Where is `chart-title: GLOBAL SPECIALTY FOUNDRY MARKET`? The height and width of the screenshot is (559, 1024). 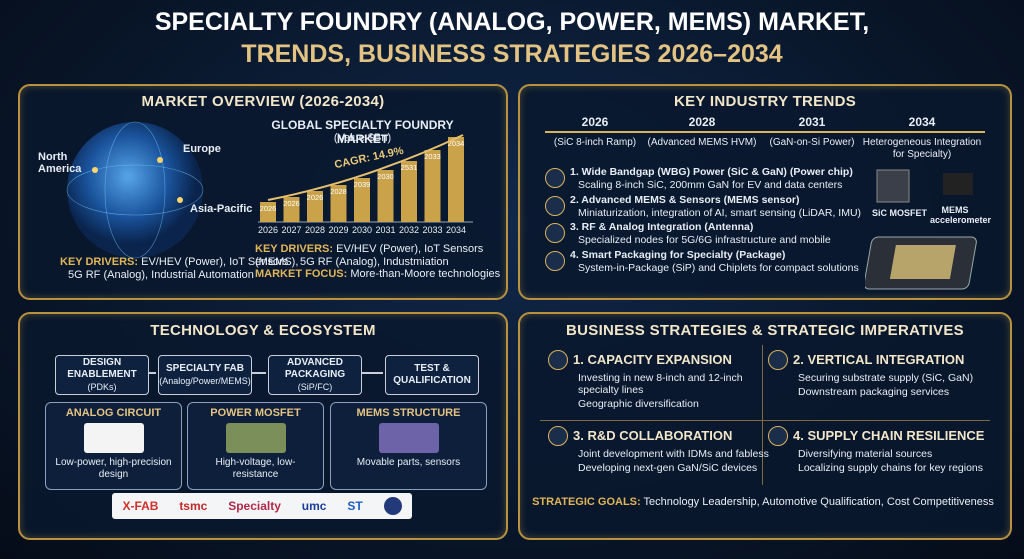 chart-title: GLOBAL SPECIALTY FOUNDRY MARKET is located at coordinates (362, 132).